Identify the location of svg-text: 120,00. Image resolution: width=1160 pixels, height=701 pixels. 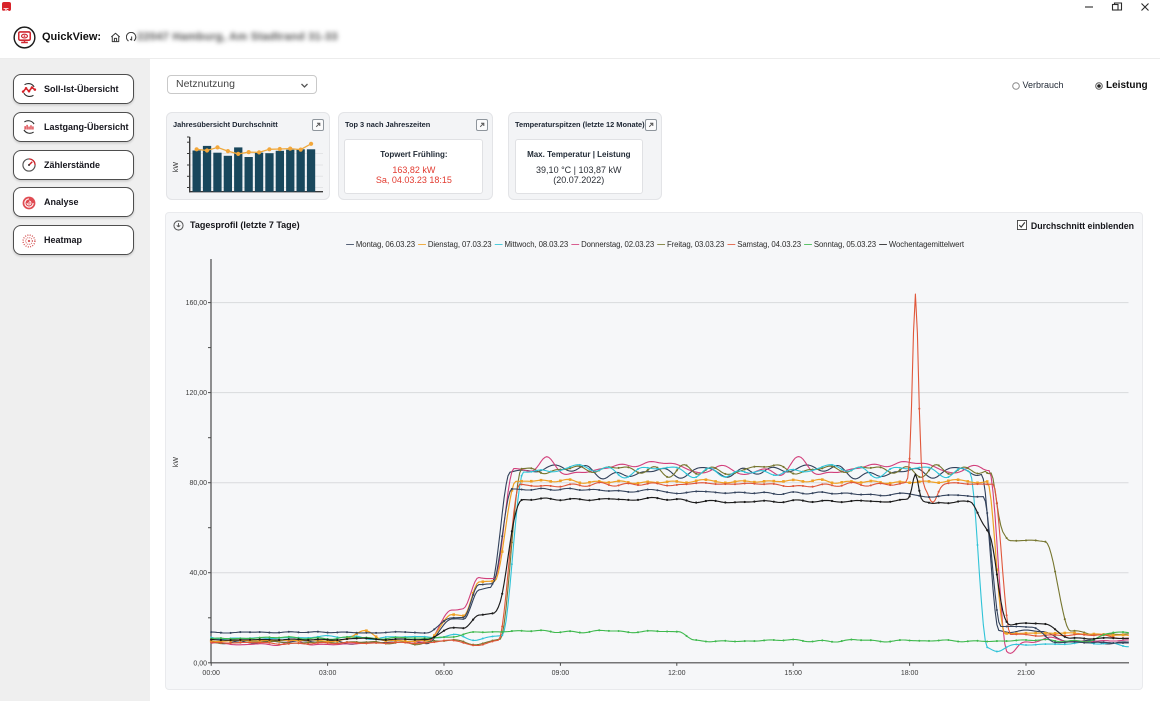
(197, 393).